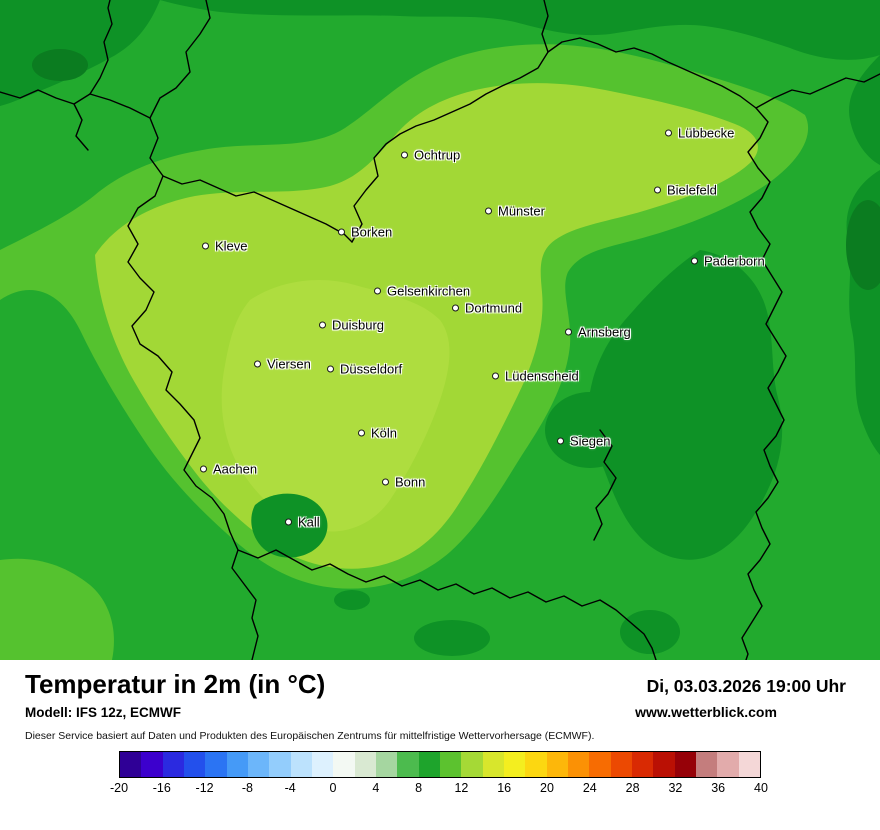 This screenshot has width=880, height=830. What do you see at coordinates (384, 433) in the screenshot?
I see `city-label: Köln` at bounding box center [384, 433].